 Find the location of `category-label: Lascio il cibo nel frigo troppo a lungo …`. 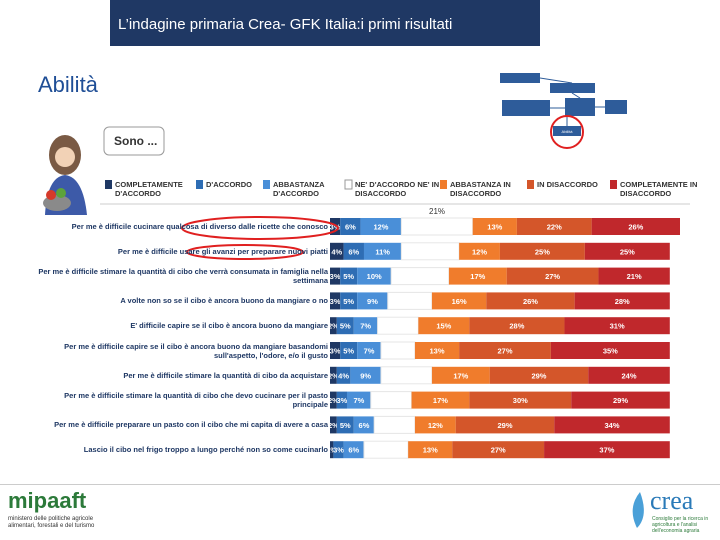

category-label: Lascio il cibo nel frigo troppo a lungo … is located at coordinates (205, 450).